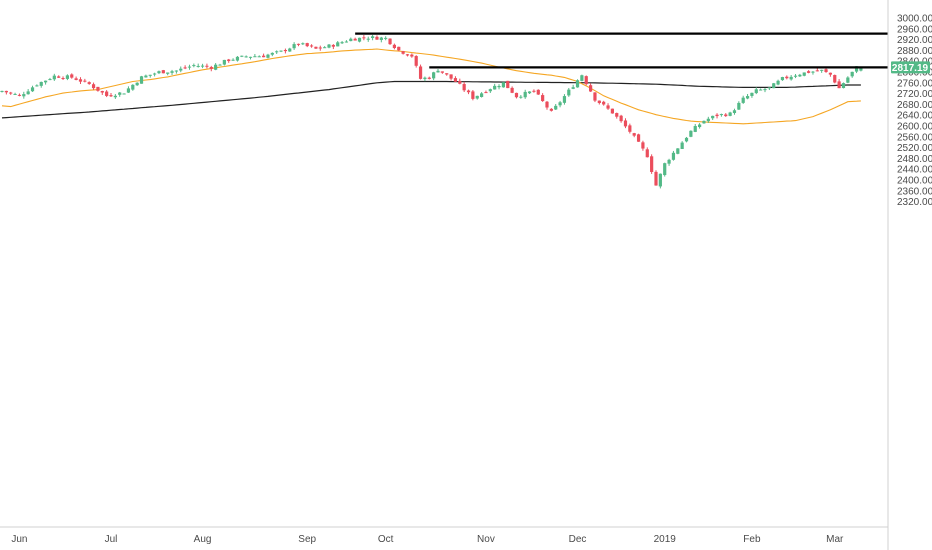 The height and width of the screenshot is (550, 932). I want to click on x-tick-label: Dec, so click(578, 539).